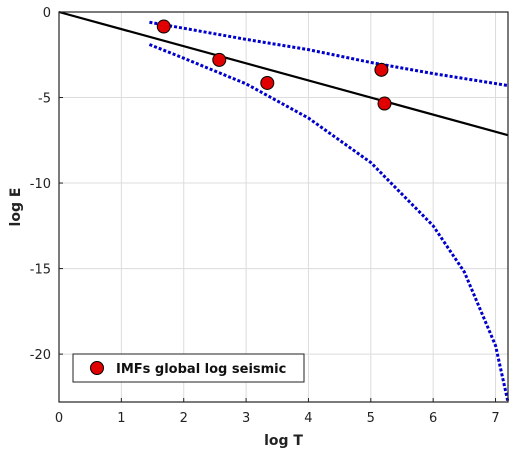 The width and height of the screenshot is (512, 456). Describe the element at coordinates (277, 418) in the screenshot. I see `x-tick-labels: 0 1 2 3 4 5 6 7` at that location.